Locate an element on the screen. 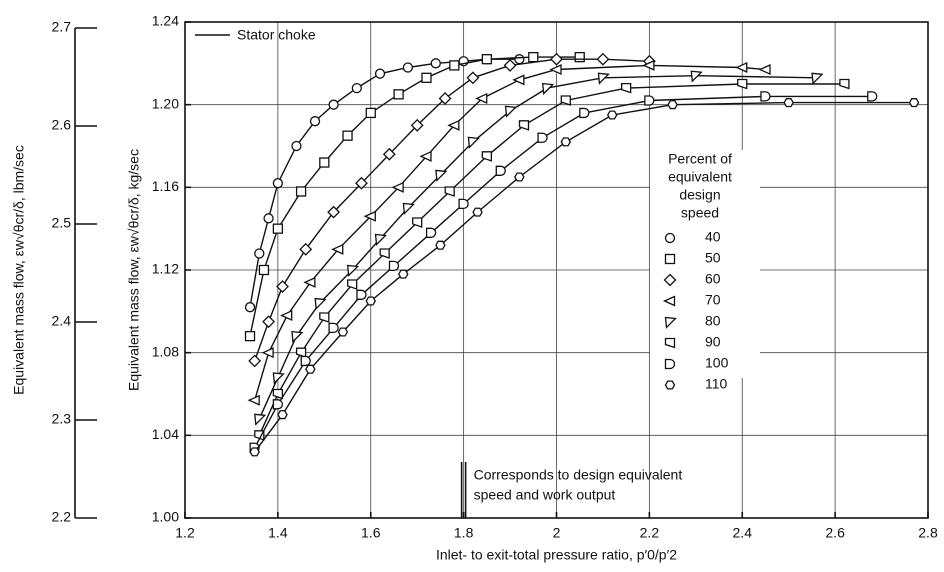  x-tick-label: 2.6 is located at coordinates (835, 533).